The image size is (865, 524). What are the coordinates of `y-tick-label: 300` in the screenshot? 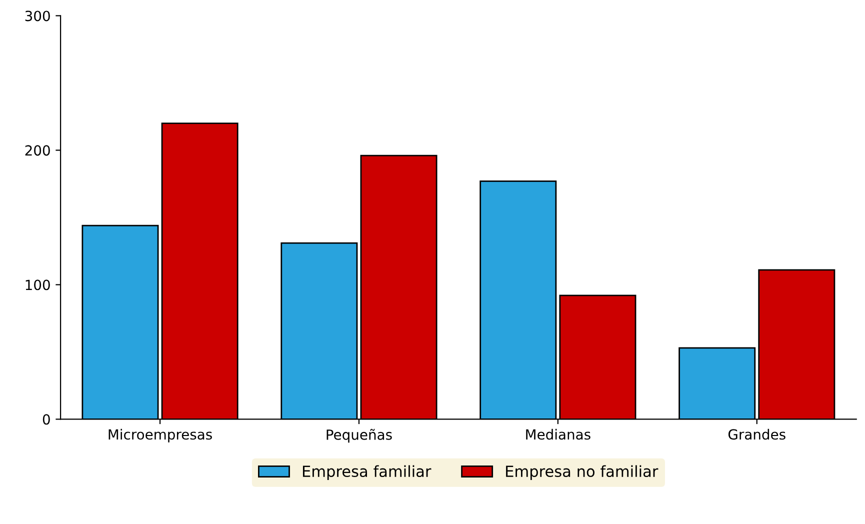 It's located at (37, 16).